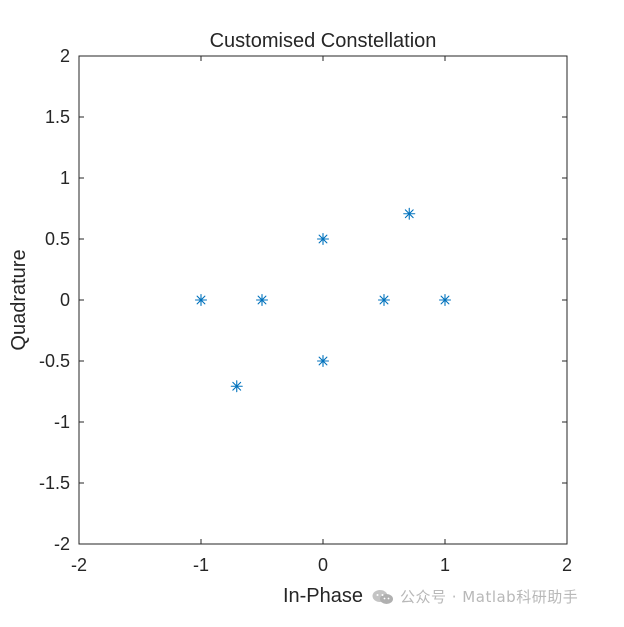 The image size is (624, 627). I want to click on y-tick-label: -0.5, so click(54, 361).